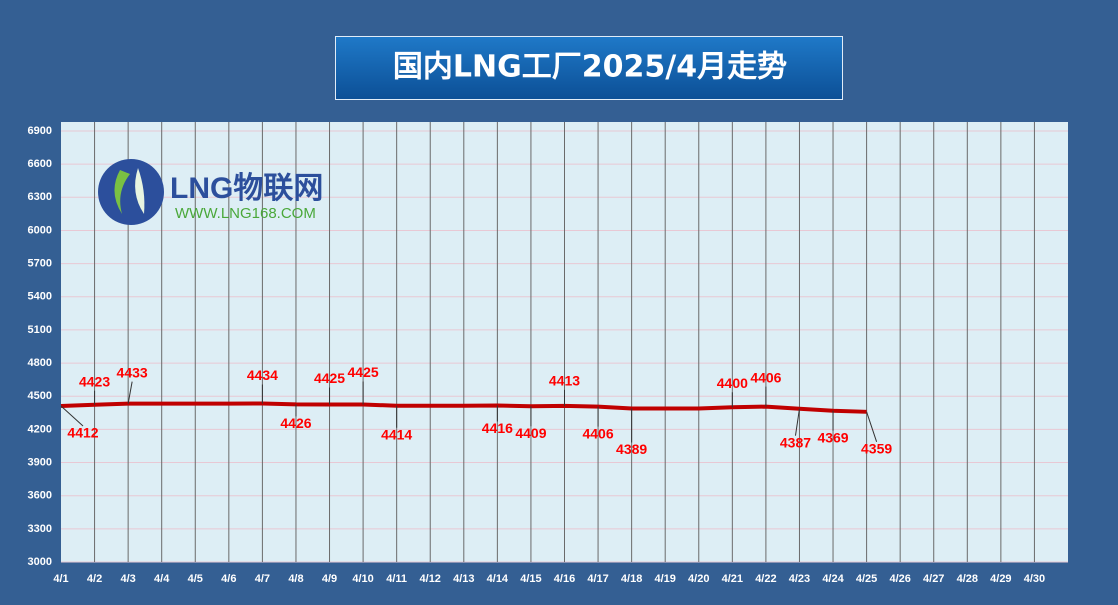 This screenshot has height=605, width=1118. What do you see at coordinates (60, 579) in the screenshot?
I see `x-tick-label: 4/1` at bounding box center [60, 579].